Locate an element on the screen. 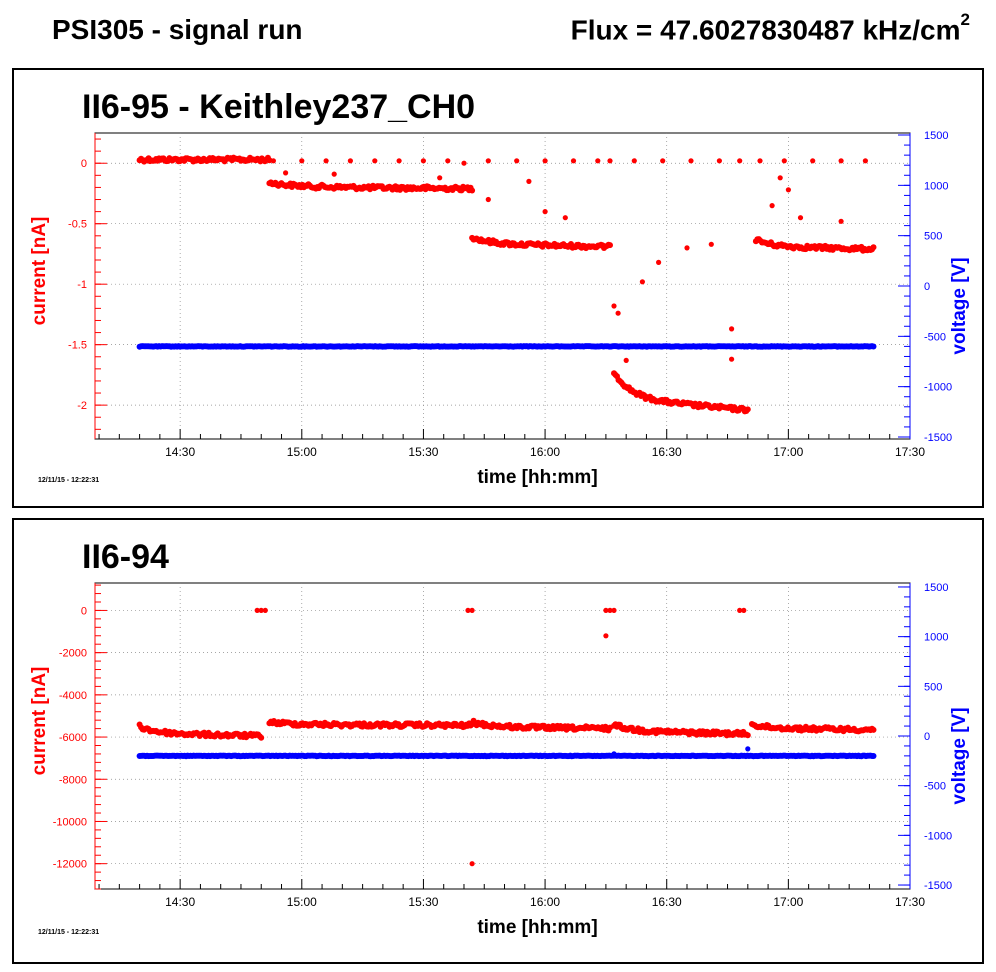 This screenshot has width=996, height=972. y-tick-label: -2 is located at coordinates (82, 406).